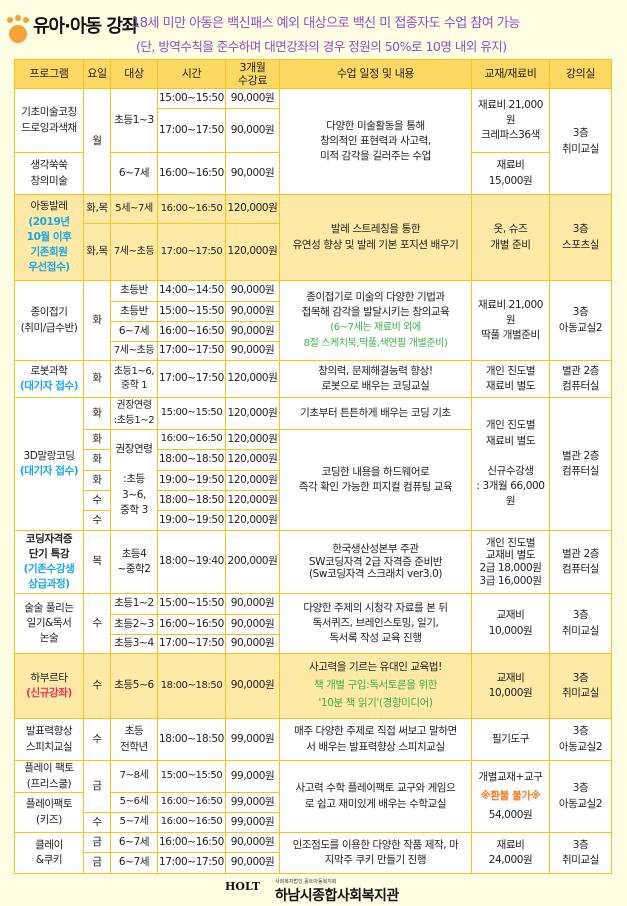 The image size is (627, 906). What do you see at coordinates (134, 624) in the screenshot?
I see `target: 초등2~3` at bounding box center [134, 624].